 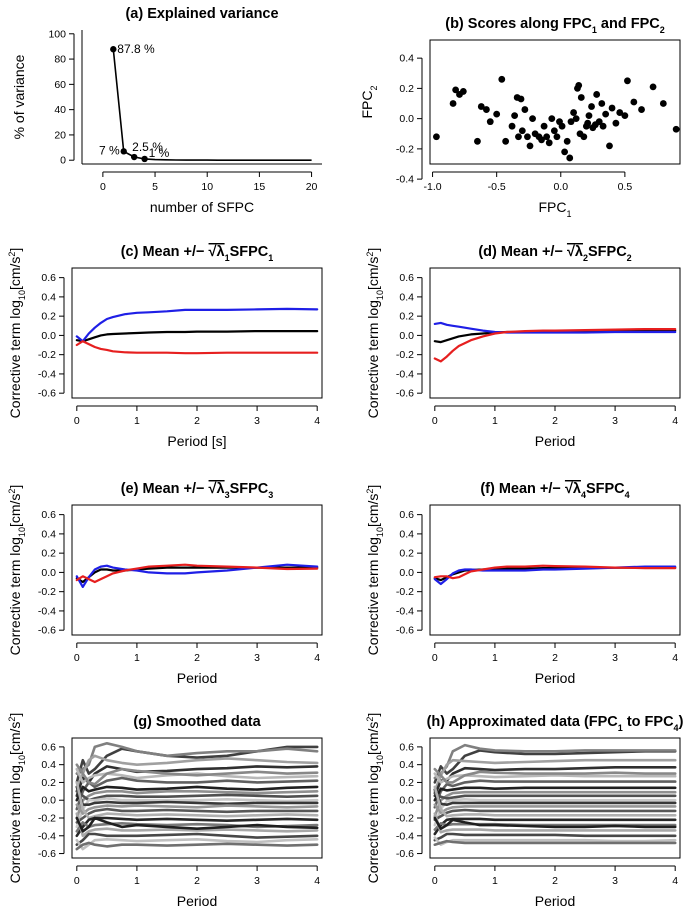 What do you see at coordinates (209, 182) in the screenshot?
I see `x-ticks: 0 5 10 15 20` at bounding box center [209, 182].